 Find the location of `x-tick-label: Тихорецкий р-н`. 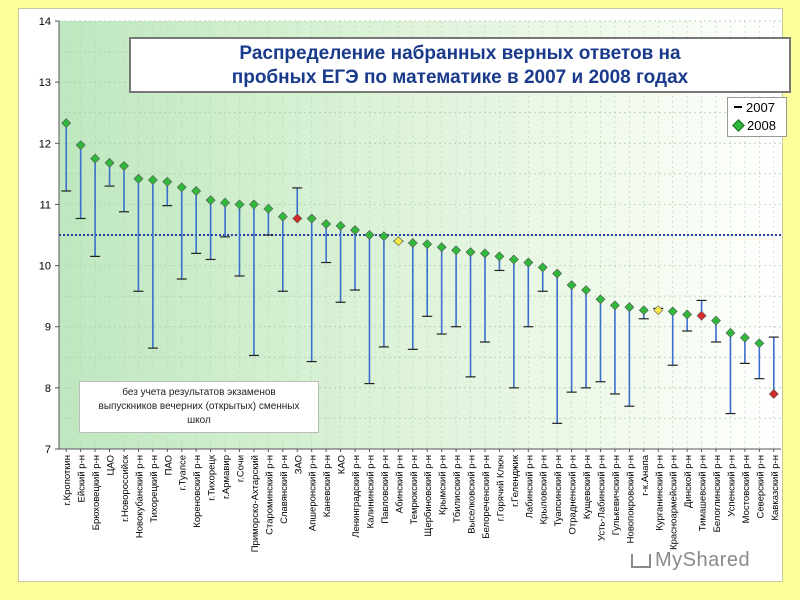

x-tick-label: Тихорецкий р-н is located at coordinates (154, 489).